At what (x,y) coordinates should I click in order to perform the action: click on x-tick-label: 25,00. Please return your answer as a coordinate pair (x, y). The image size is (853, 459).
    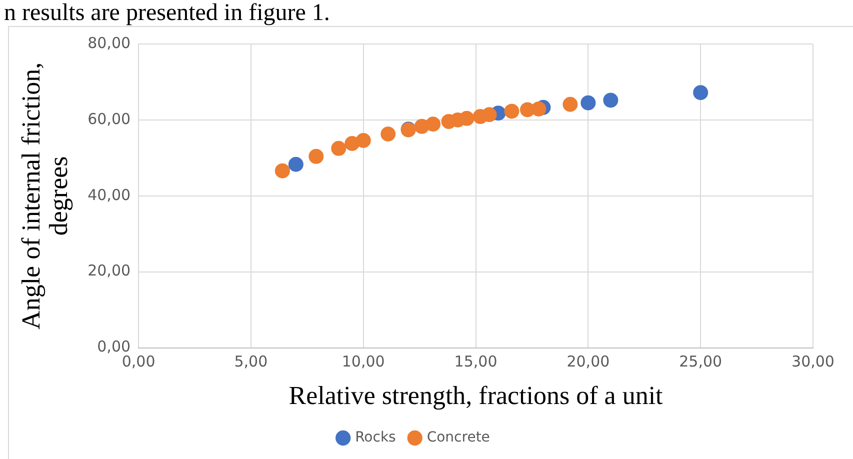
    Looking at the image, I should click on (700, 361).